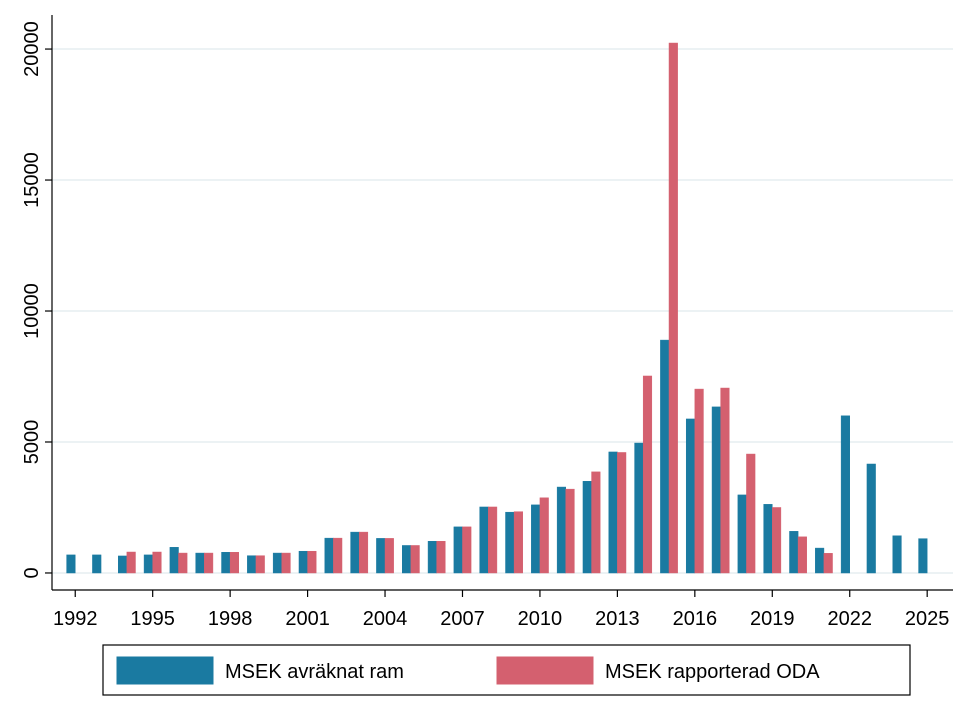 This screenshot has height=722, width=968. What do you see at coordinates (540, 619) in the screenshot?
I see `x-tick-label: 2010` at bounding box center [540, 619].